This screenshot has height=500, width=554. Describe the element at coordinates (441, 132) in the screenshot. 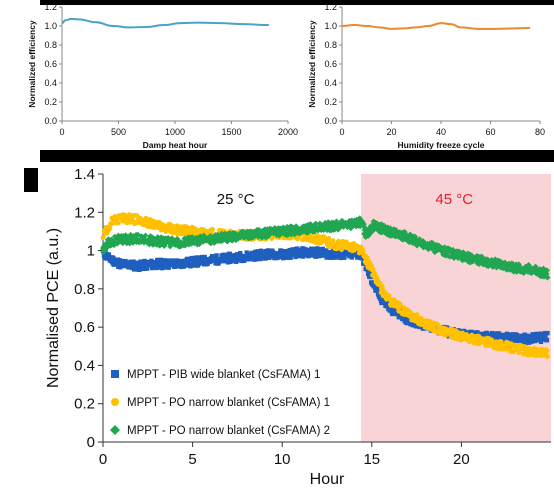

I see `x-tick-label: 40` at that location.